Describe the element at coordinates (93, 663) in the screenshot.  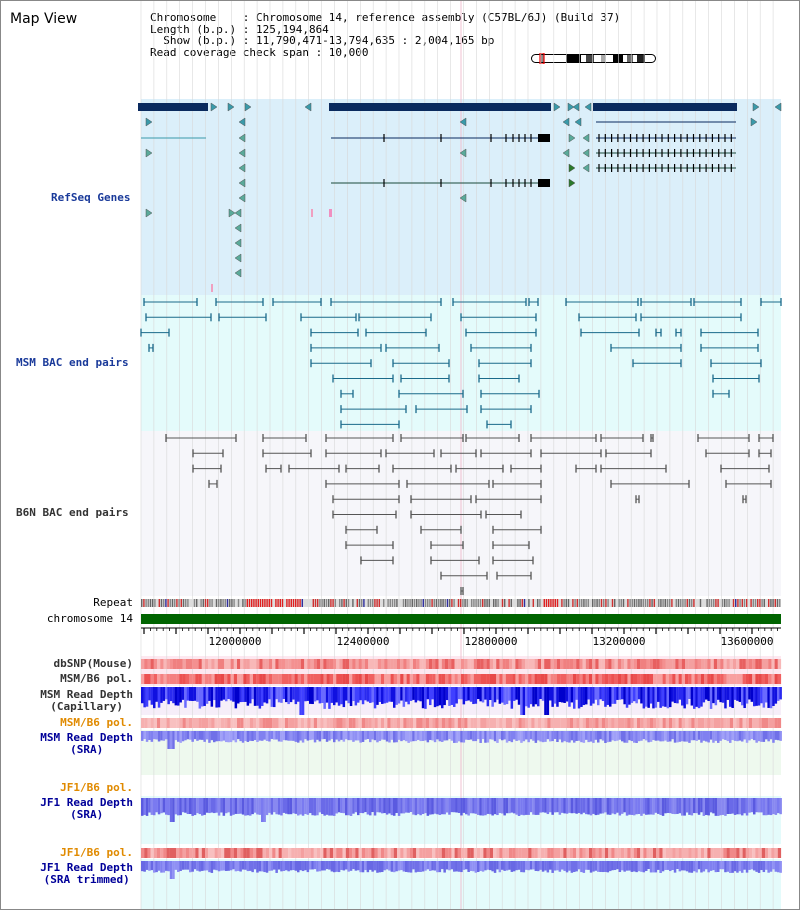
I see `track-label-dbsnp: dbSNP(Mouse)` at that location.